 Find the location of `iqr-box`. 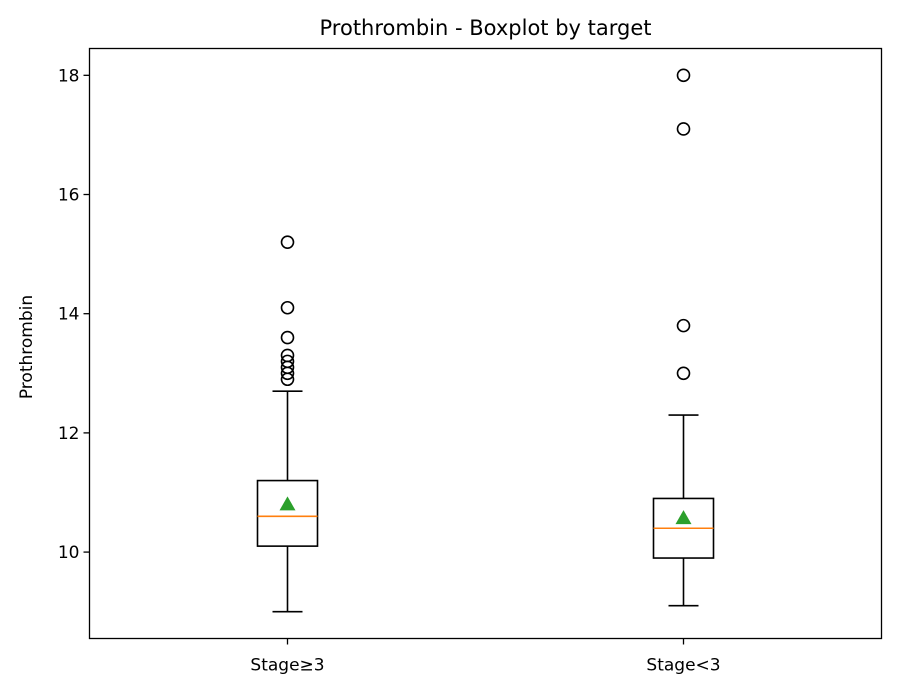

iqr-box is located at coordinates (287, 513).